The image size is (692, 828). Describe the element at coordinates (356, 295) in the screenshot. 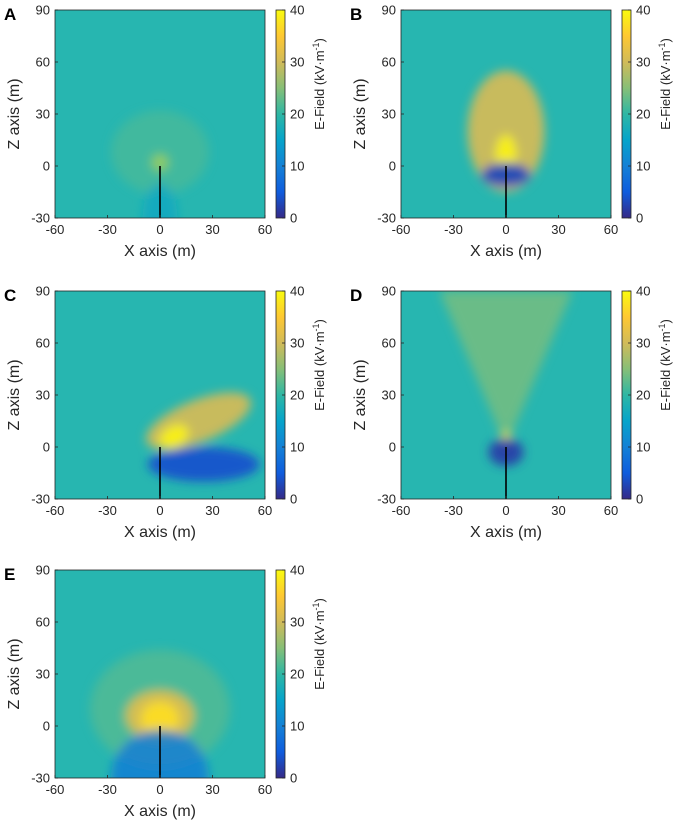

I see `panel-letter: D` at that location.